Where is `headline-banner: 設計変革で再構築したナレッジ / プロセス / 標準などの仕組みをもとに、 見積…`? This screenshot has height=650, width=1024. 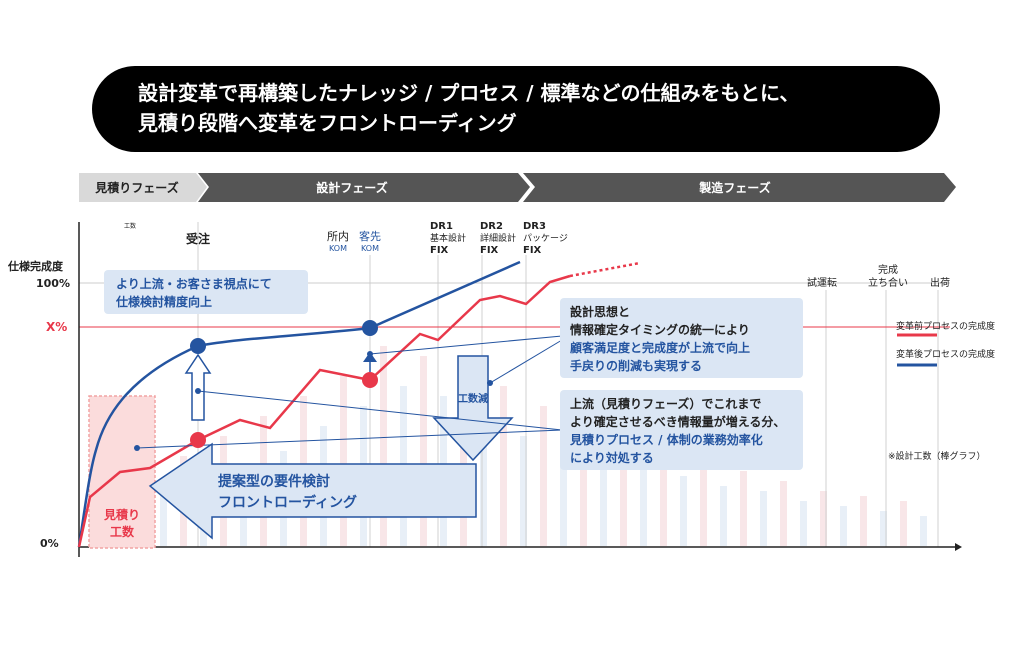 headline-banner: 設計変革で再構築したナレッジ / プロセス / 標準などの仕組みをもとに、 見積… is located at coordinates (516, 109).